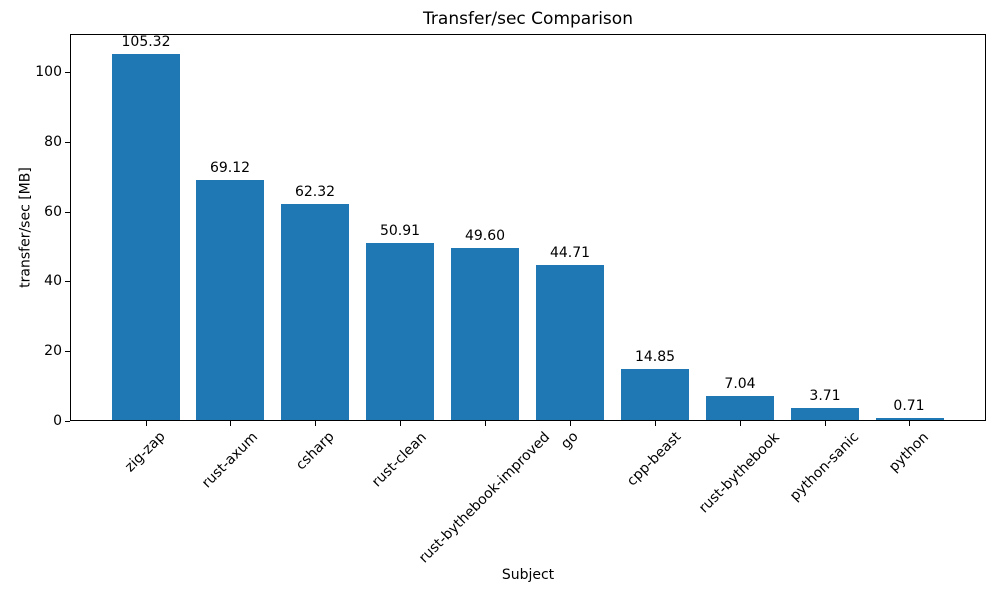  Describe the element at coordinates (315, 451) in the screenshot. I see `x-tick-label: csharp` at that location.